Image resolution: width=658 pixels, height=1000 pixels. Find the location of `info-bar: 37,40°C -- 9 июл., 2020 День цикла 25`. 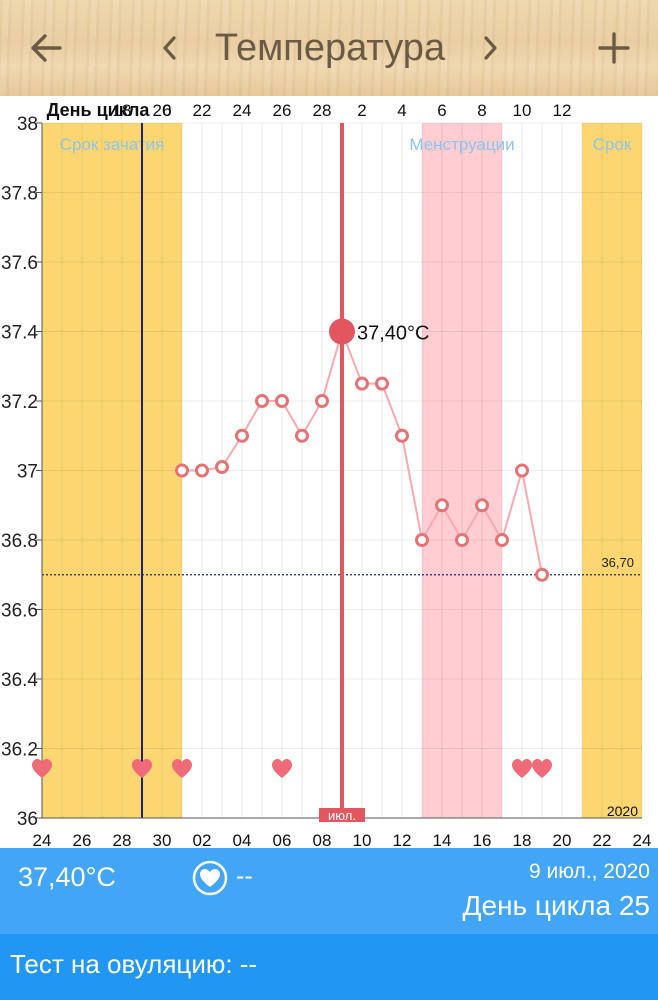

info-bar: 37,40°C -- 9 июл., 2020 День цикла 25 is located at coordinates (329, 891).